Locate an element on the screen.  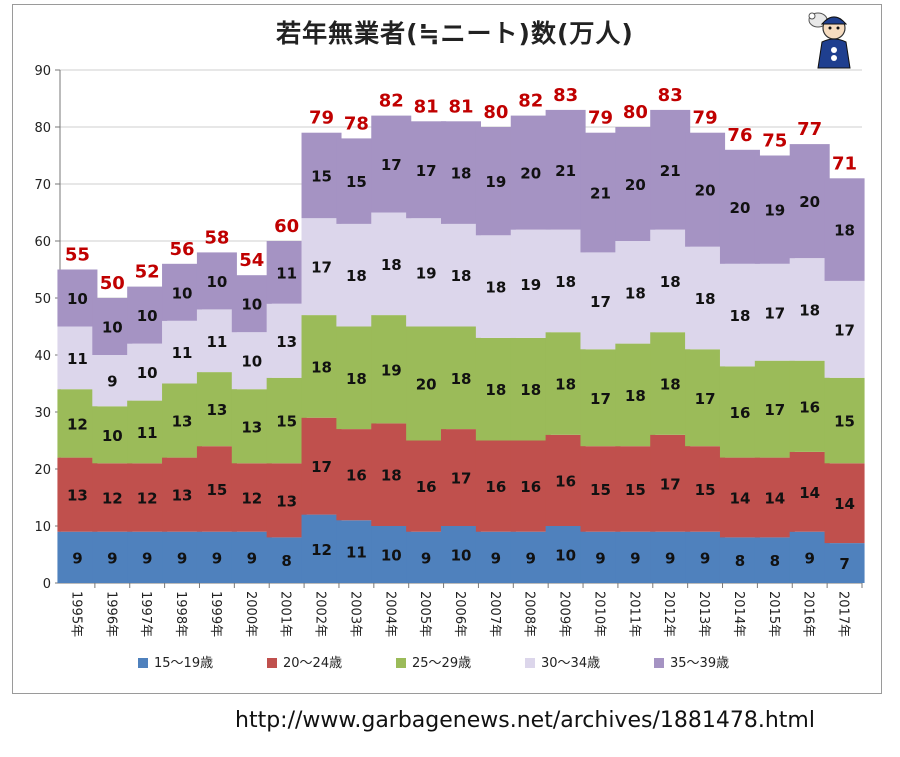
segment-value-label: 14 is located at coordinates (740, 499).